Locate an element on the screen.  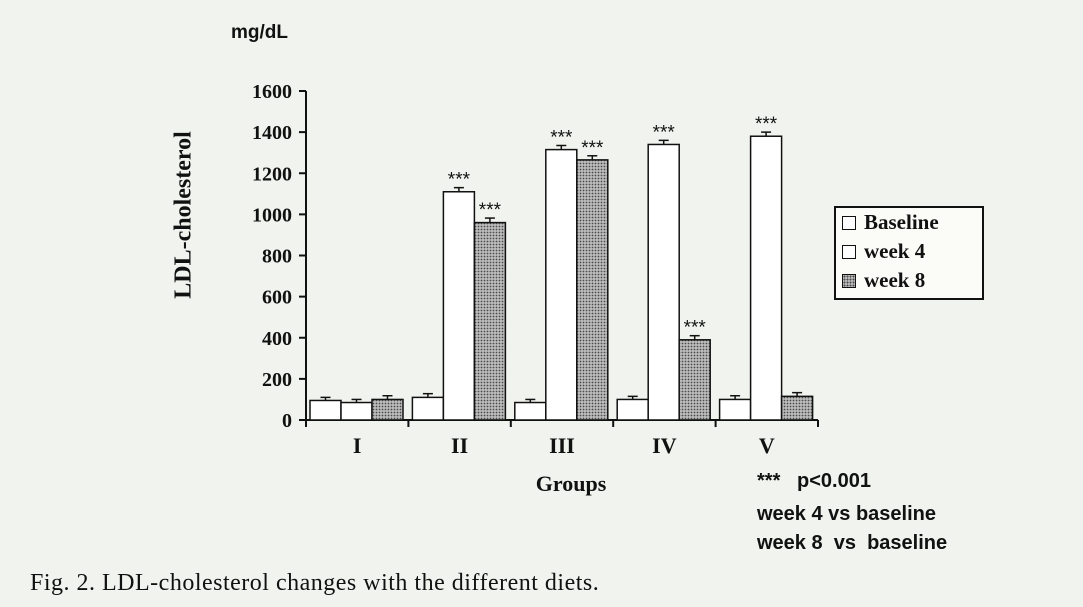
y-tick-label-0: 0 is located at coordinates (287, 421).